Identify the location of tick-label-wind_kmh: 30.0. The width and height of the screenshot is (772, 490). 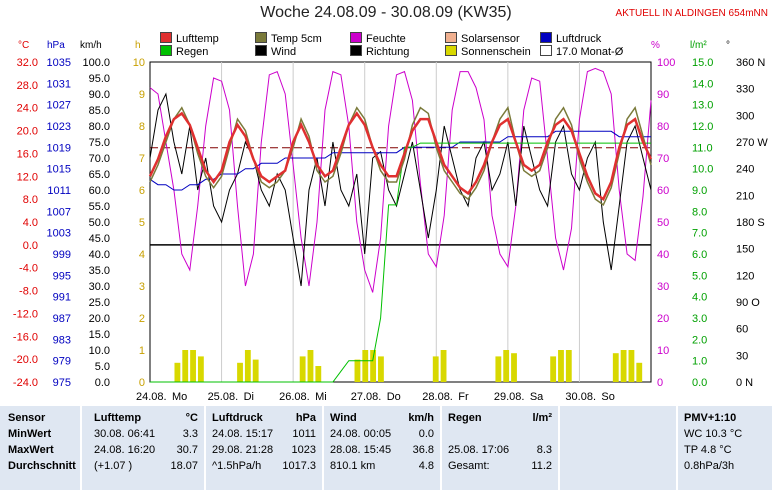
(99, 287).